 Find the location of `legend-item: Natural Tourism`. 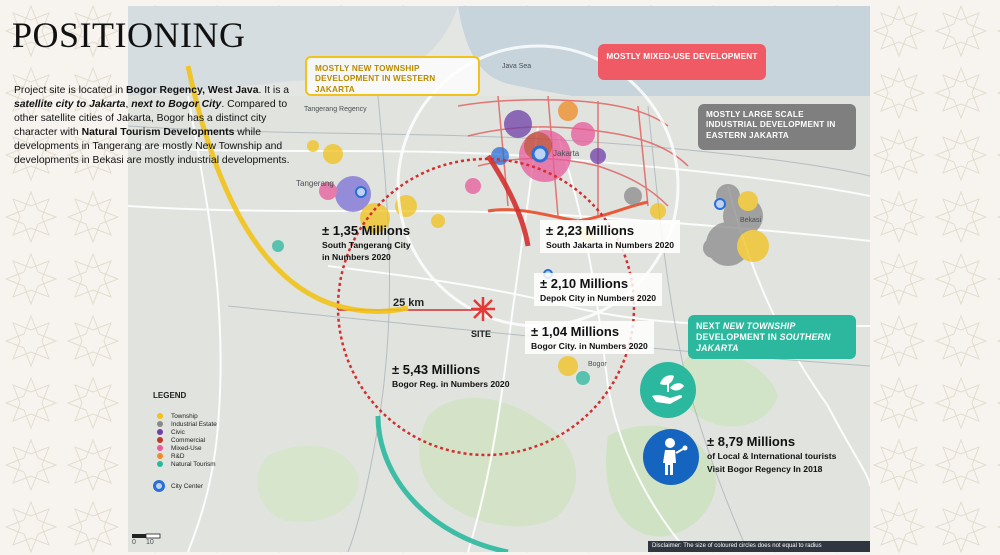

legend-item: Natural Tourism is located at coordinates (213, 464).